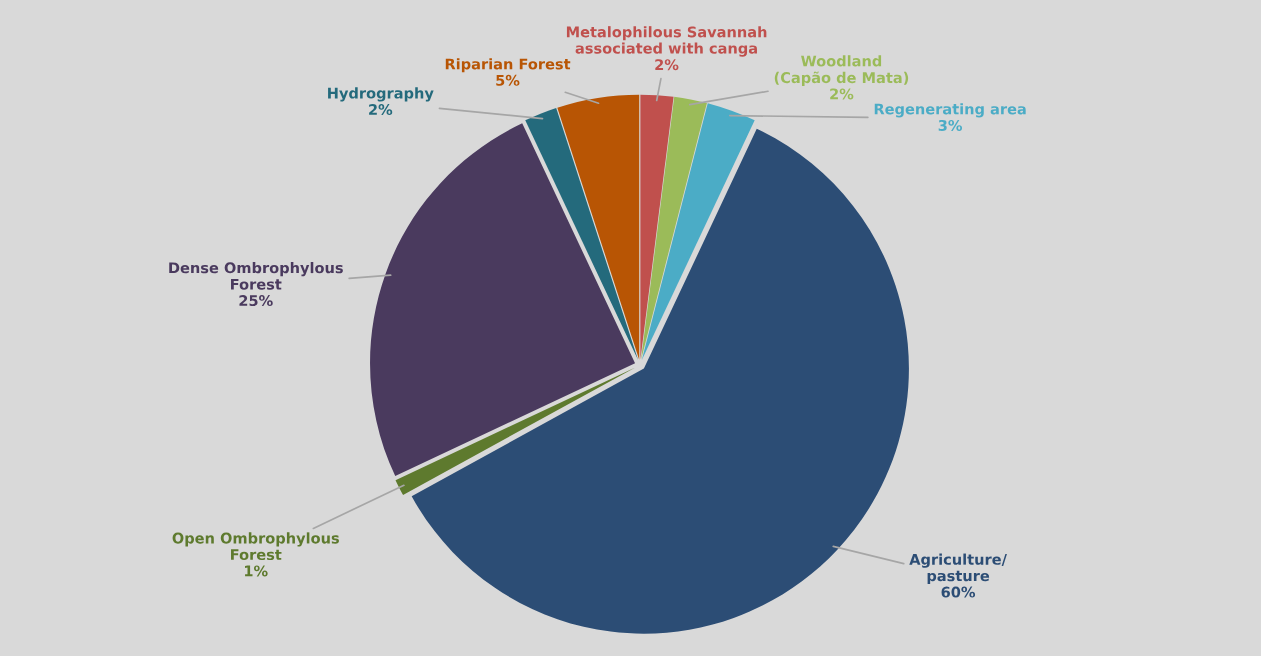 The height and width of the screenshot is (656, 1261). What do you see at coordinates (381, 94) in the screenshot?
I see `slice-label: Hydrography` at bounding box center [381, 94].